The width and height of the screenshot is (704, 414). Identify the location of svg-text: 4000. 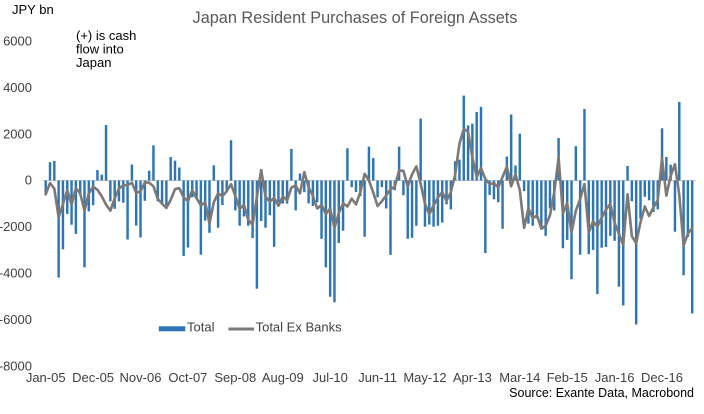
(17, 87).